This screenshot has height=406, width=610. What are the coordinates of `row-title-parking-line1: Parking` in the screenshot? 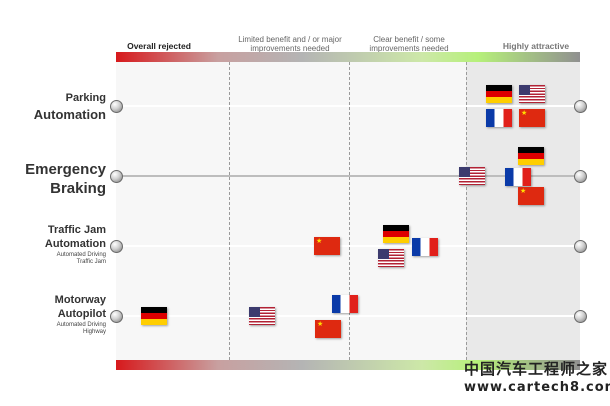 It's located at (85, 98).